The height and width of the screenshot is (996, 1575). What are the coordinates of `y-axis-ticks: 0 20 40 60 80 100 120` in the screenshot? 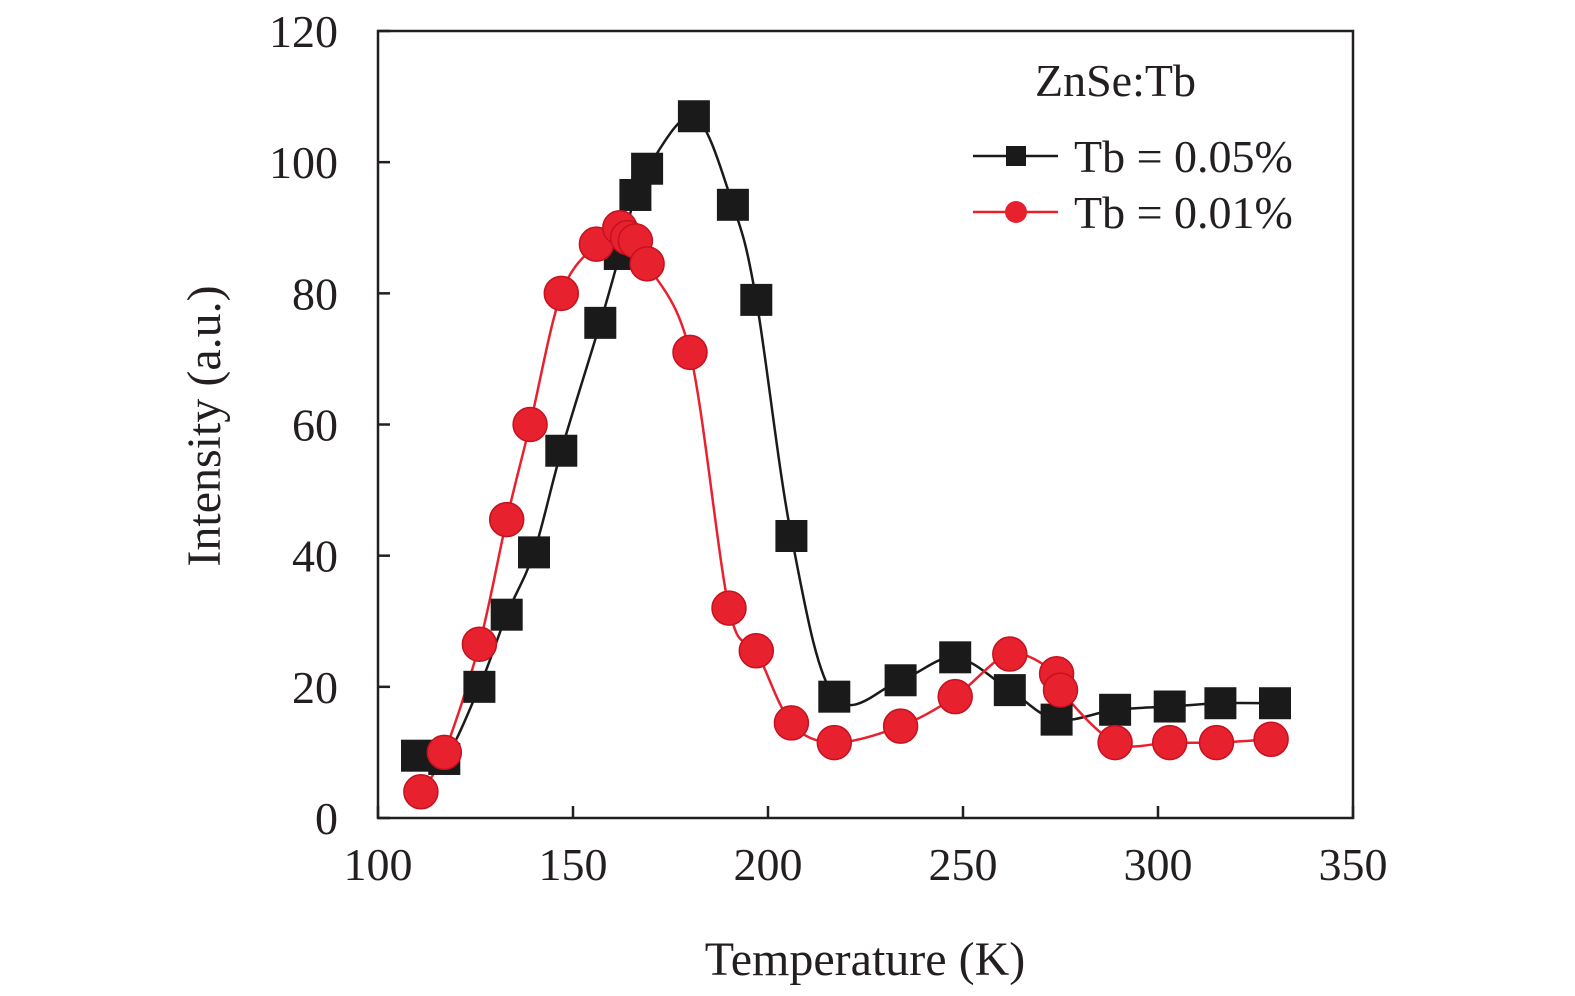 It's located at (329, 425).